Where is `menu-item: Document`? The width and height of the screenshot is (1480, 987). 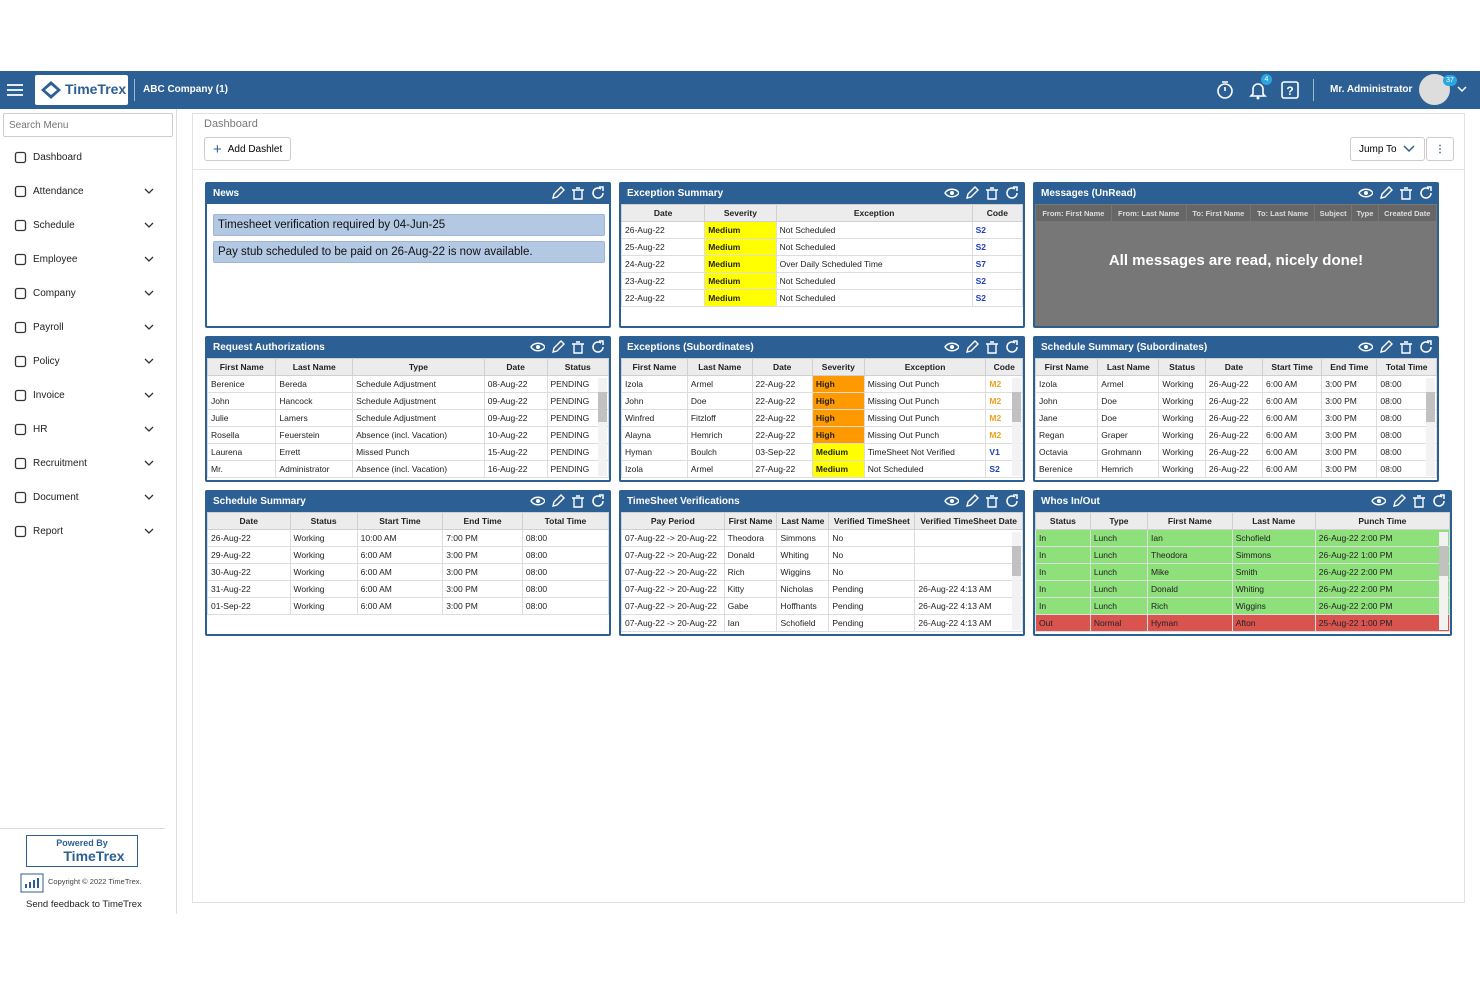
menu-item: Document is located at coordinates (84, 497).